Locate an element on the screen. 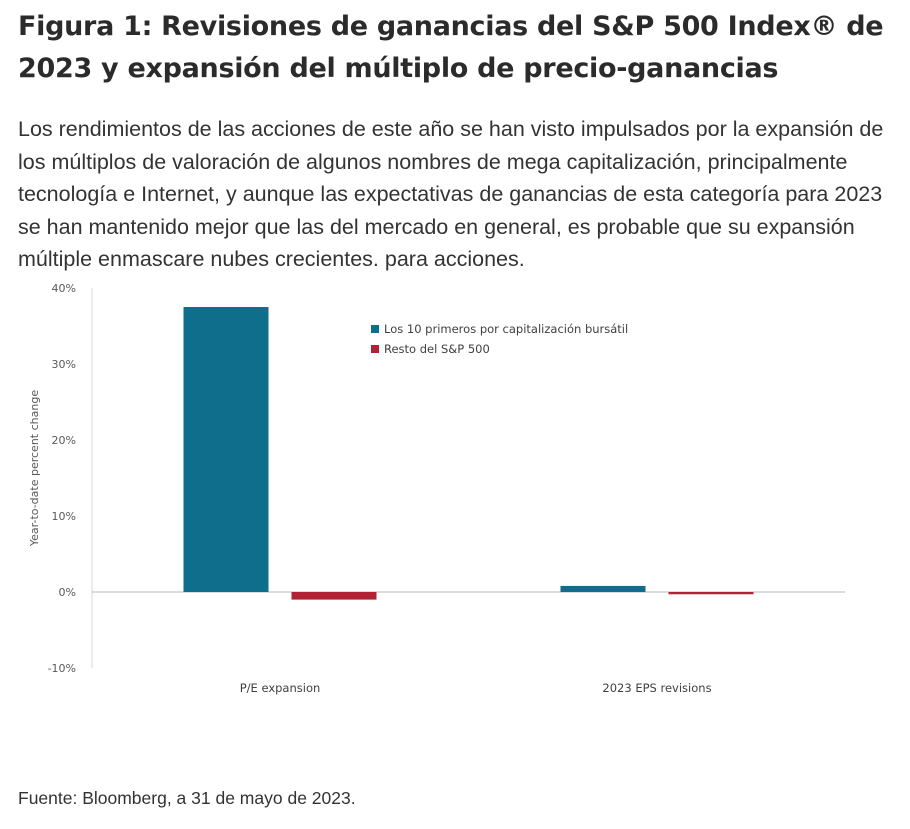  x-tick-label: 2023 EPS revisions is located at coordinates (656, 688).